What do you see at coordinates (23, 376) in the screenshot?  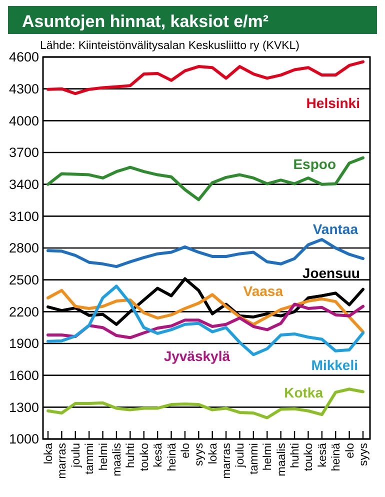 I see `y-tick-label: 1600` at bounding box center [23, 376].